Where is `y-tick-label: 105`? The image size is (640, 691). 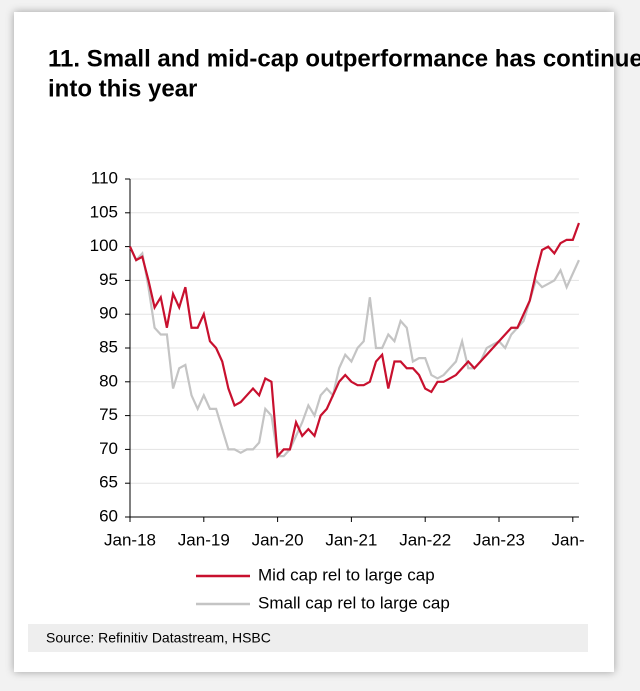 y-tick-label: 105 is located at coordinates (104, 211).